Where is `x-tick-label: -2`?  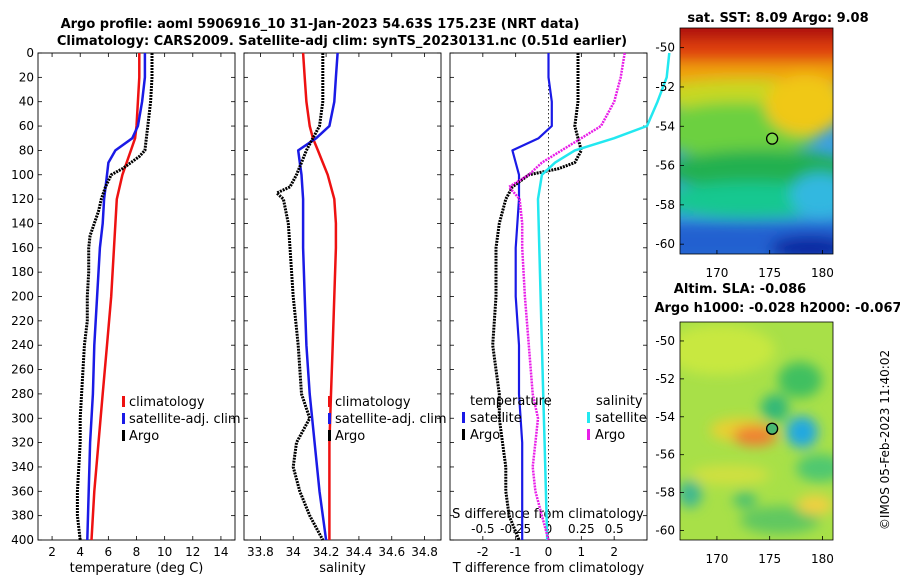
x-tick-label: -2 is located at coordinates (483, 552).